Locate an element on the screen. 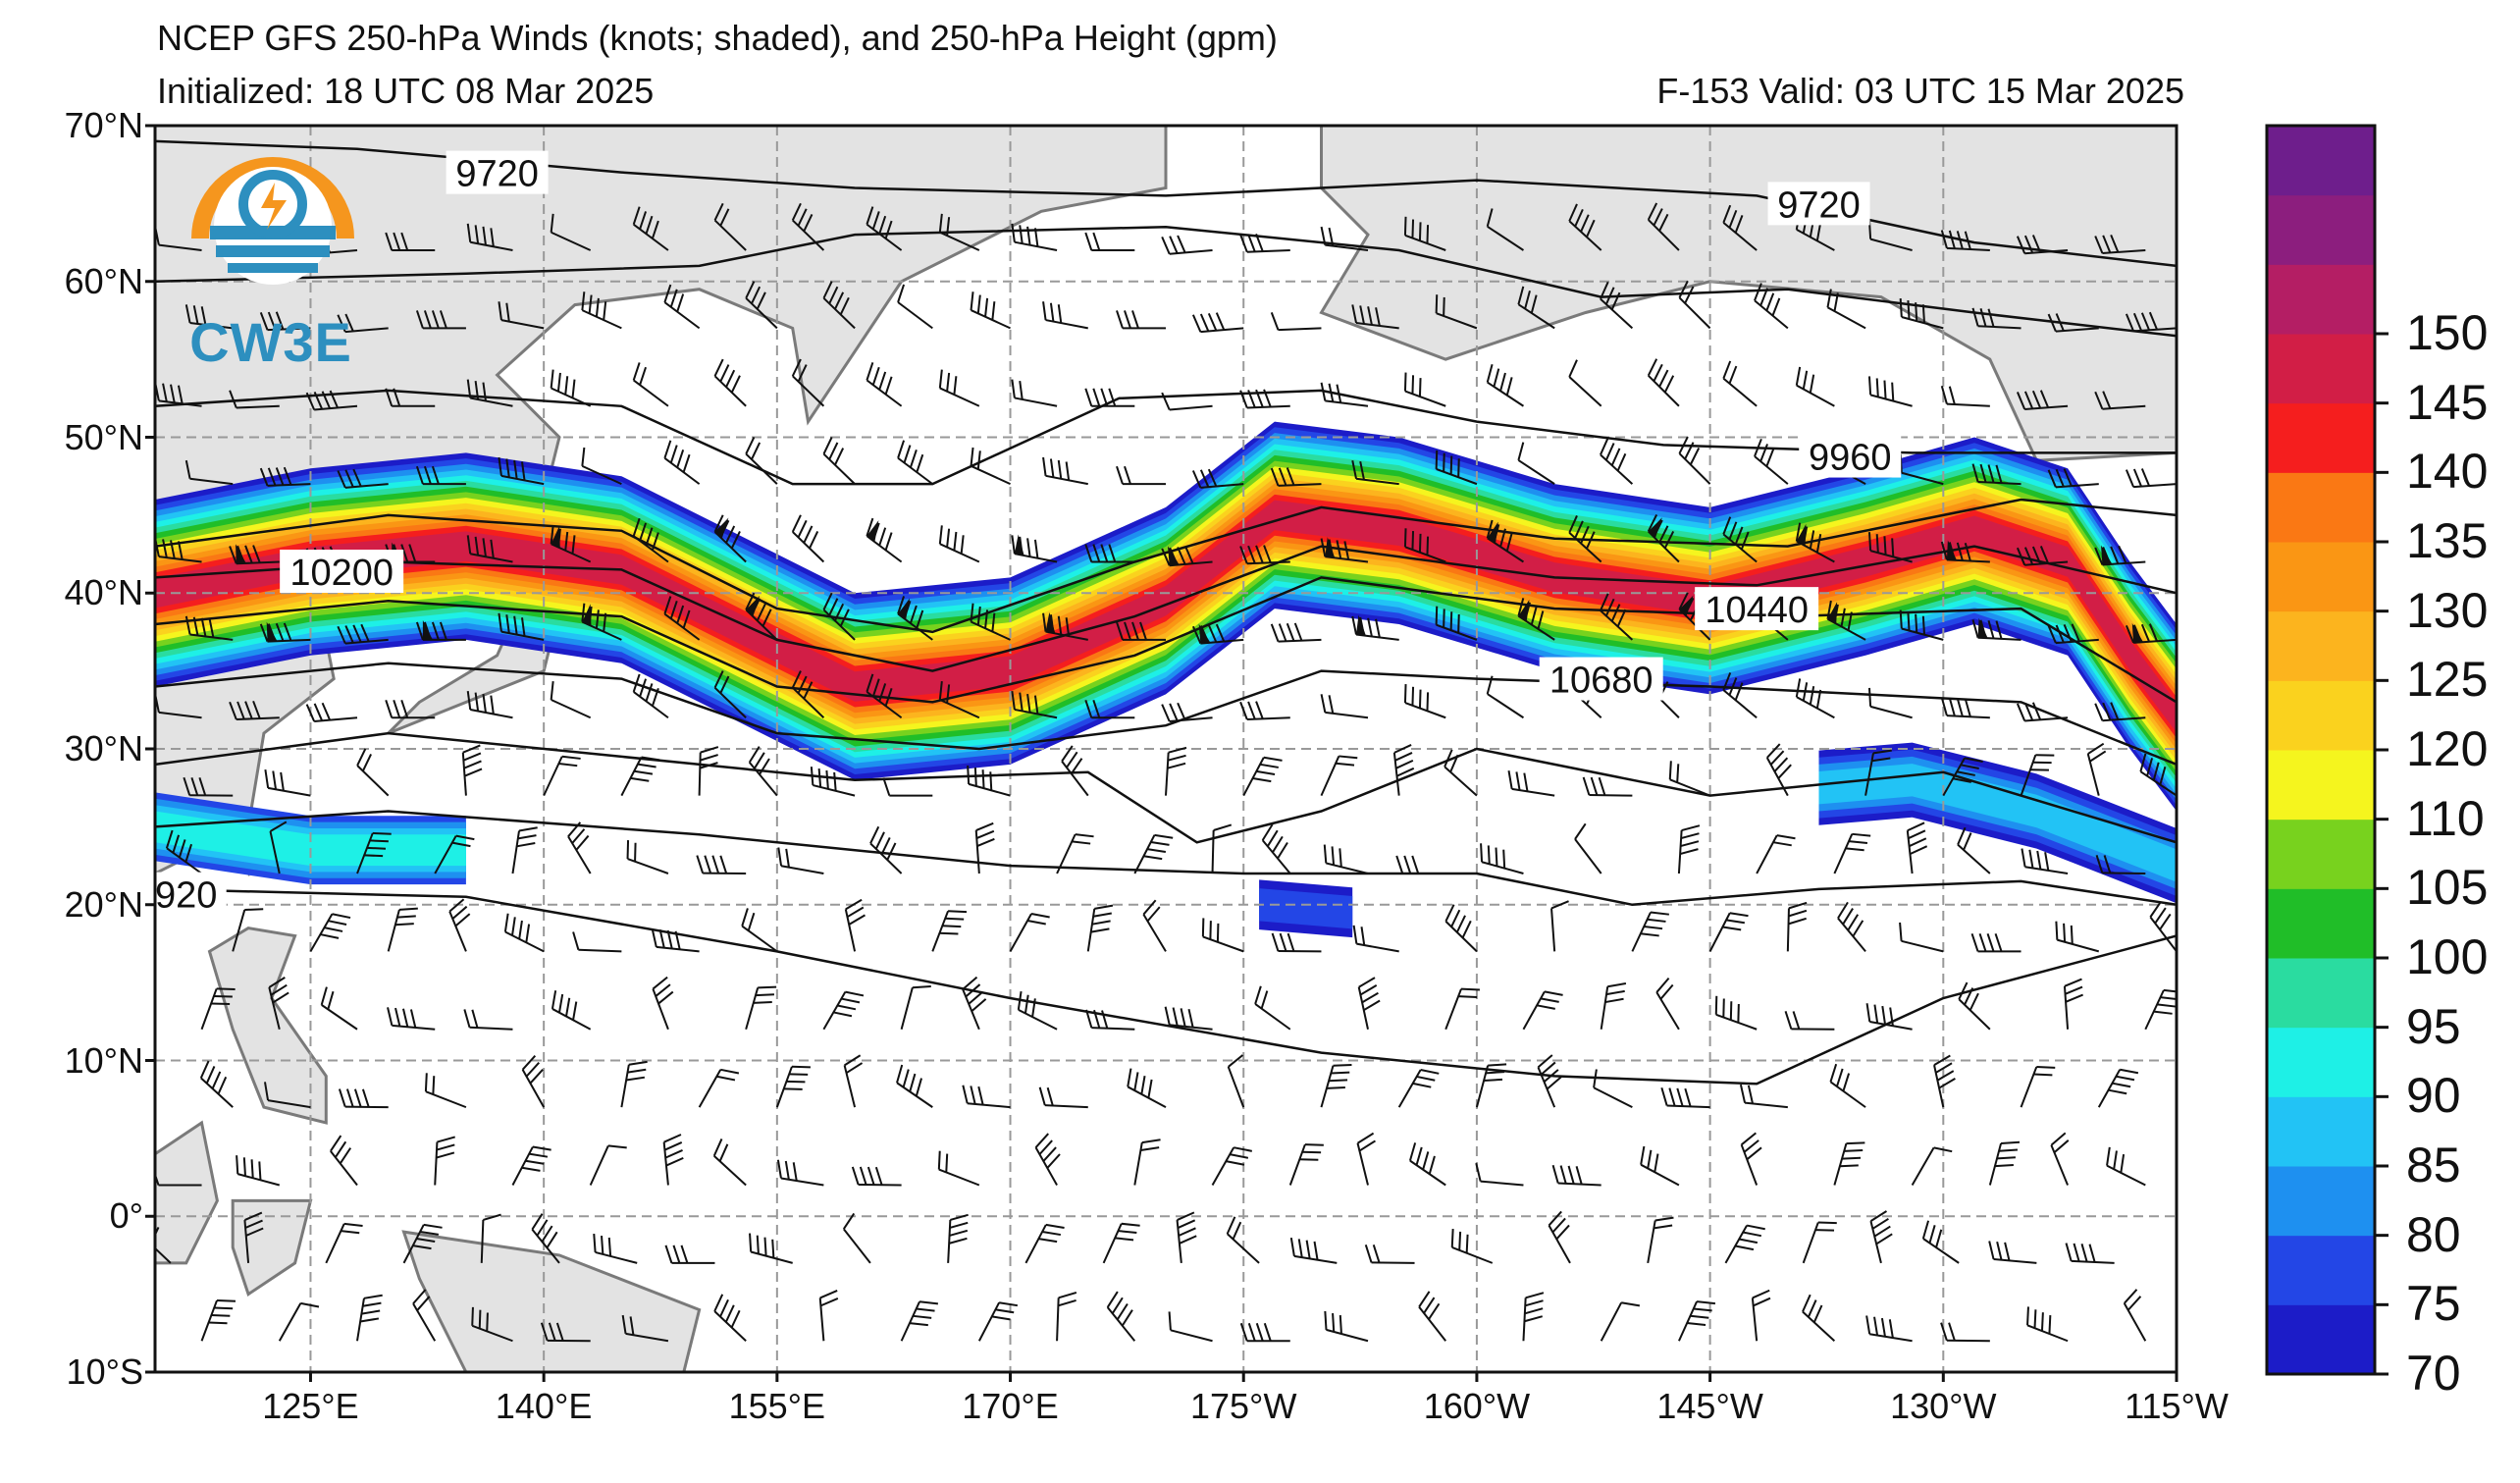 Image resolution: width=2520 pixels, height=1483 pixels. latitude-label: 30°N is located at coordinates (103, 748).